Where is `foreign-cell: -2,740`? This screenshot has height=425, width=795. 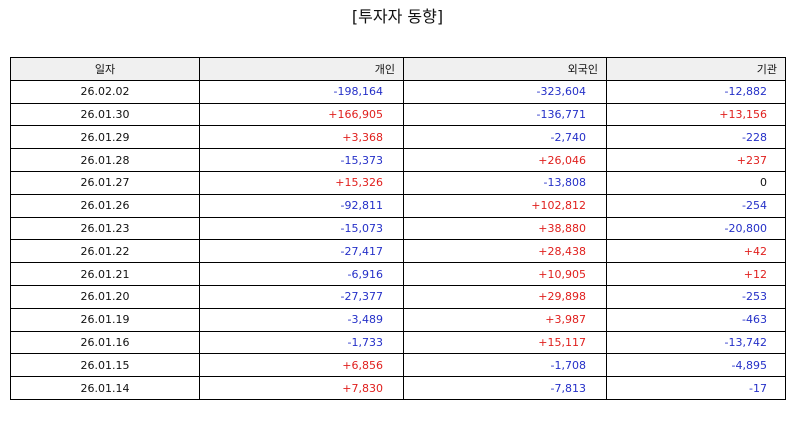
foreign-cell: -2,740 is located at coordinates (505, 137).